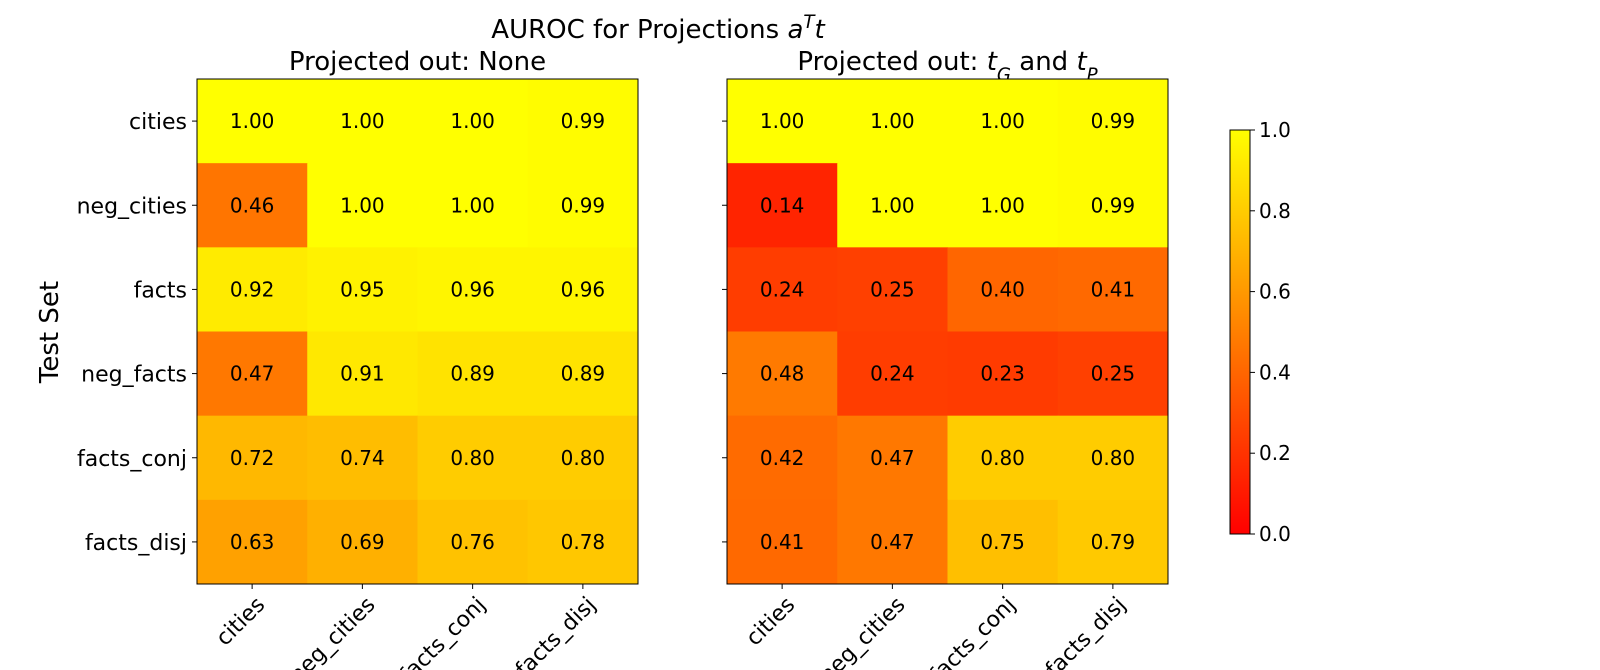  I want to click on text-part: Projected out: None, so click(417, 62).